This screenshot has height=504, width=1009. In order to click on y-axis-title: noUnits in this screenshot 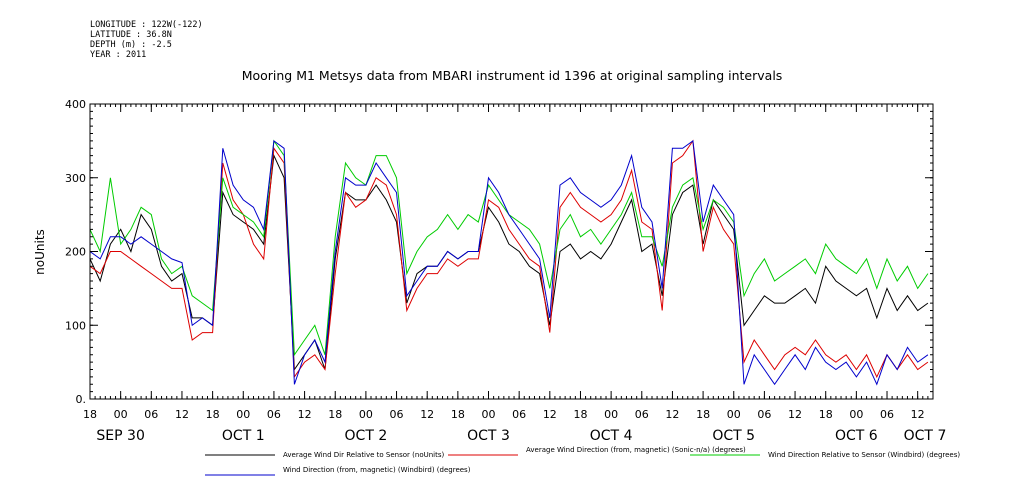, I will do `click(40, 252)`.